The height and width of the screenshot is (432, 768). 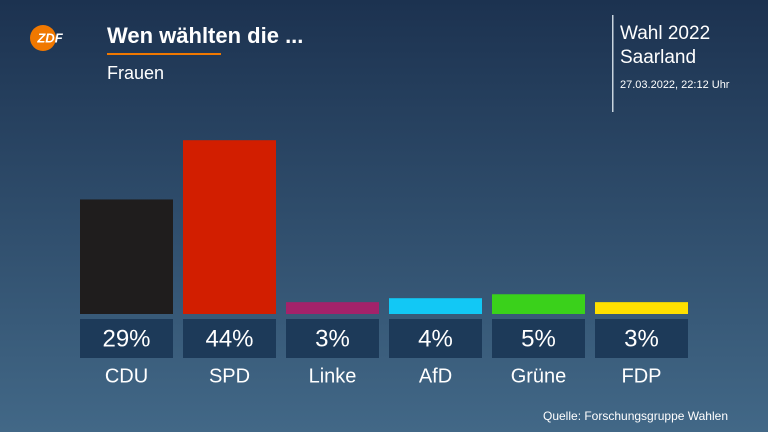 What do you see at coordinates (635, 416) in the screenshot?
I see `source: Quelle: Forschungsgruppe Wahlen` at bounding box center [635, 416].